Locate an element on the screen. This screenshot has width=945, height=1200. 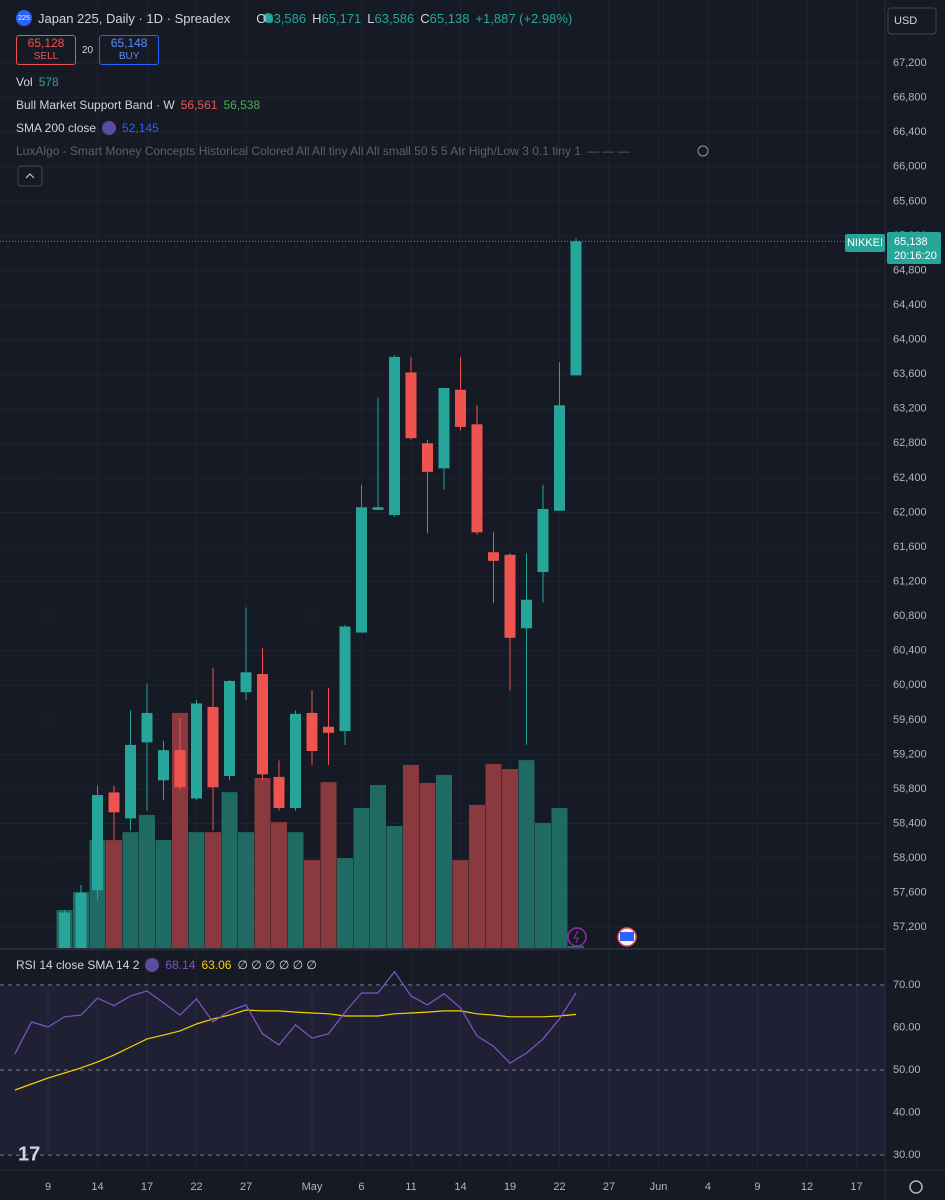
y-tick-label: 50.00 is located at coordinates (907, 1070).